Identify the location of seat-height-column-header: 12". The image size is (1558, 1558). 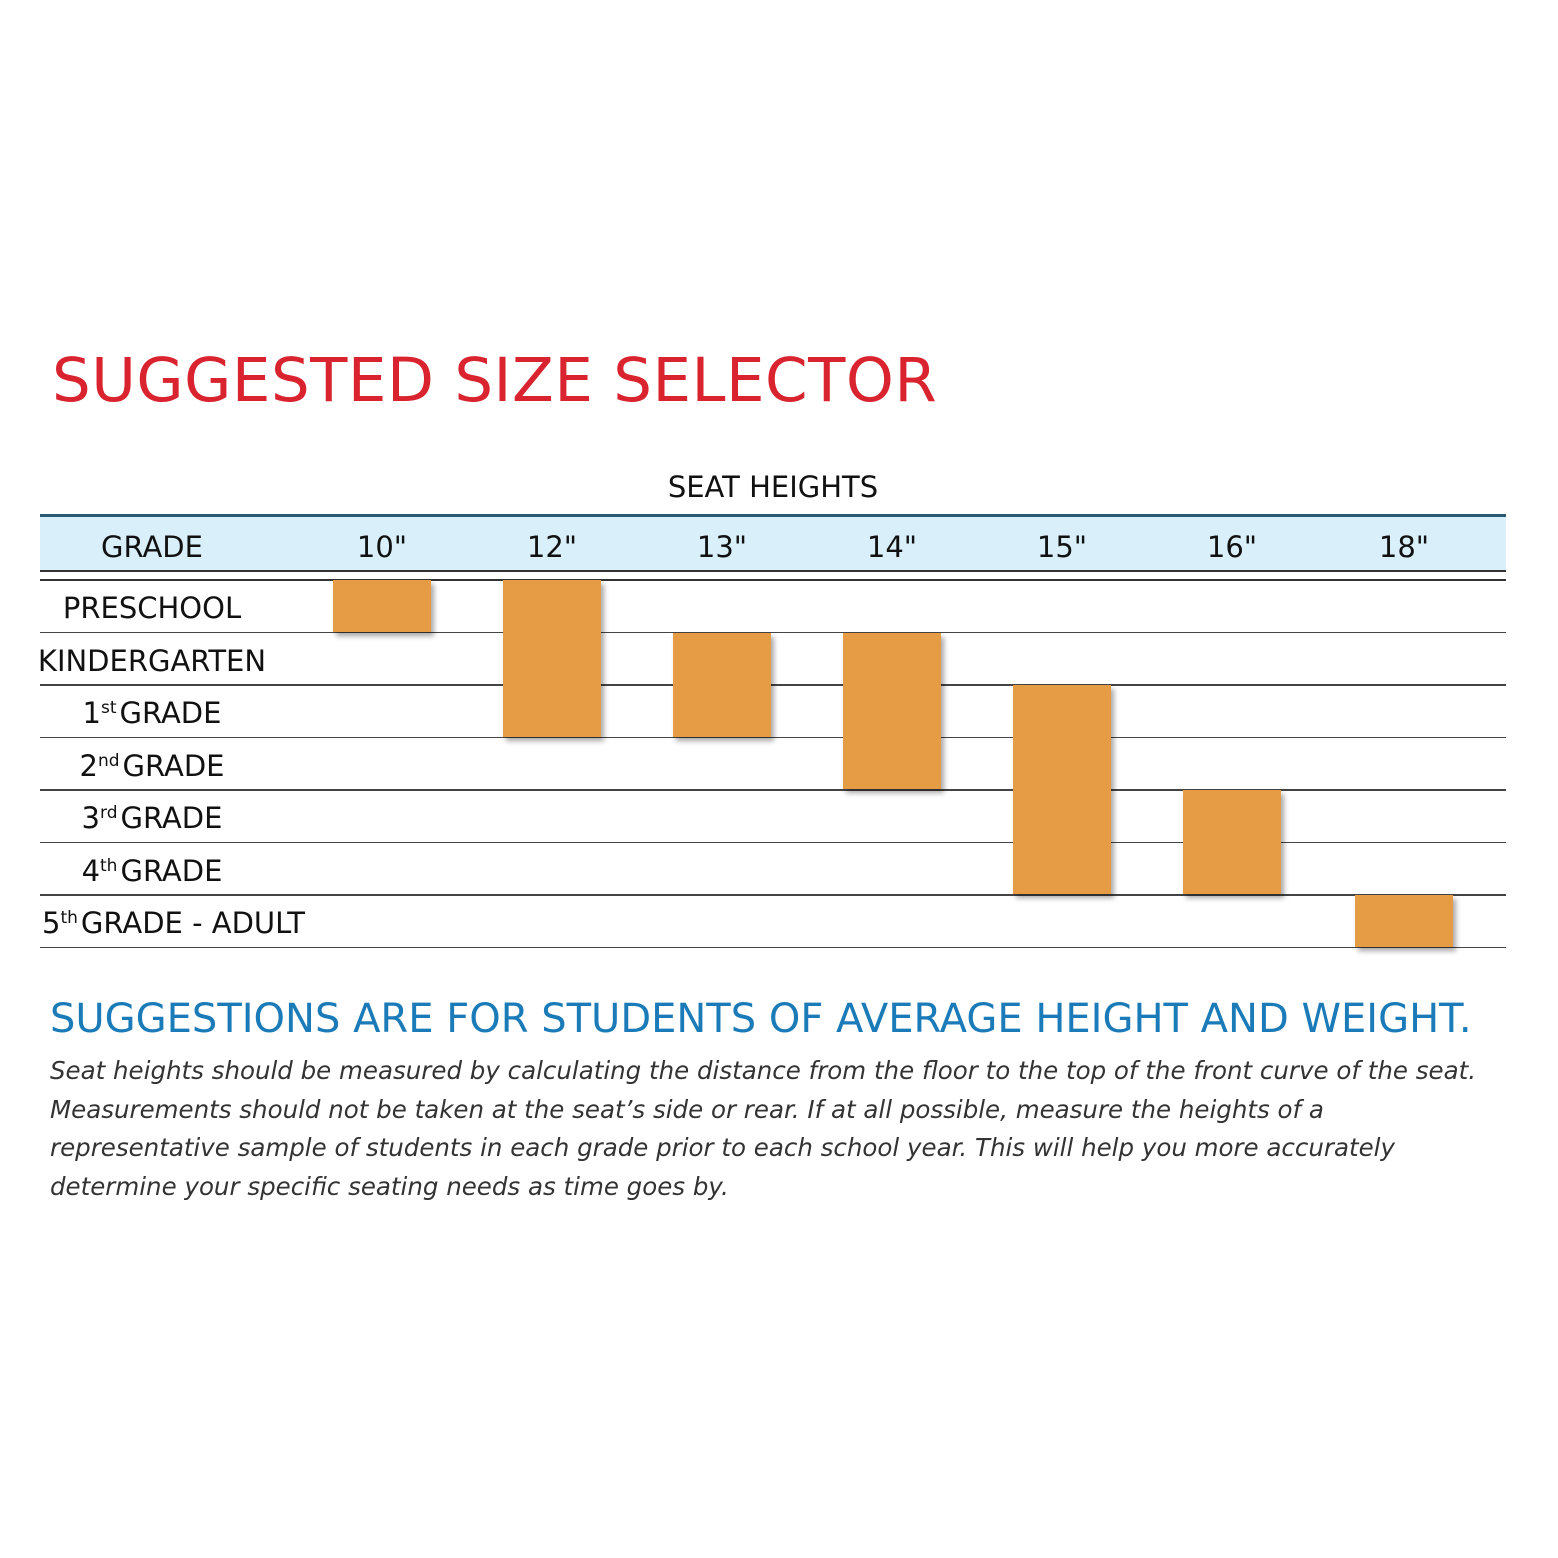
(552, 547).